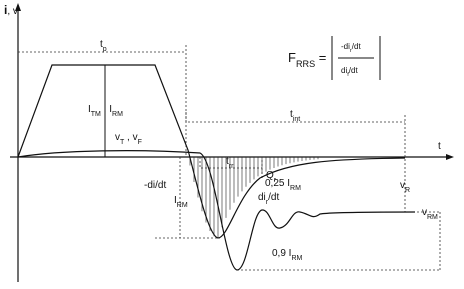  What do you see at coordinates (277, 183) in the screenshot?
I see `label-text: 0,25 I` at bounding box center [277, 183].